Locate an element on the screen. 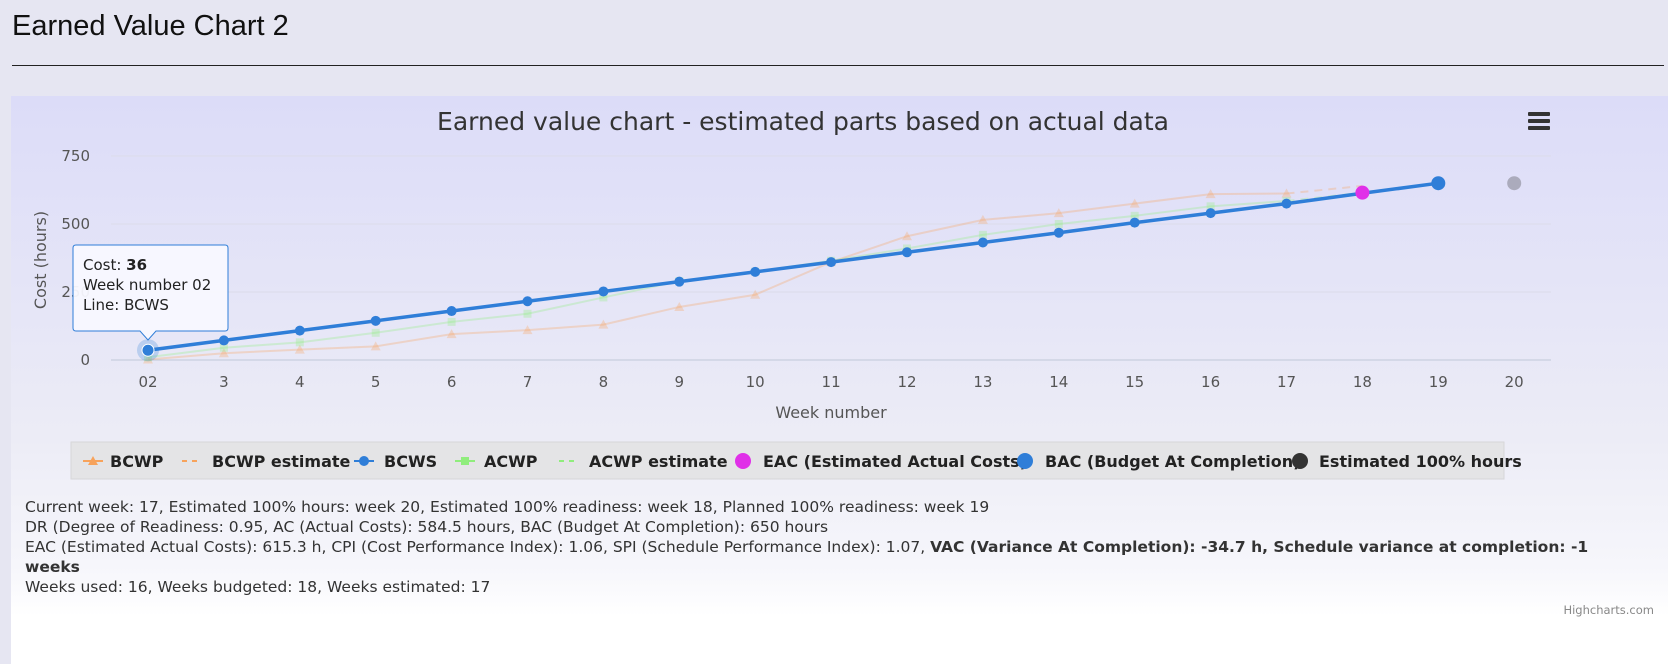 The image size is (1668, 664). legend-item-acwp: ACWP is located at coordinates (496, 461).